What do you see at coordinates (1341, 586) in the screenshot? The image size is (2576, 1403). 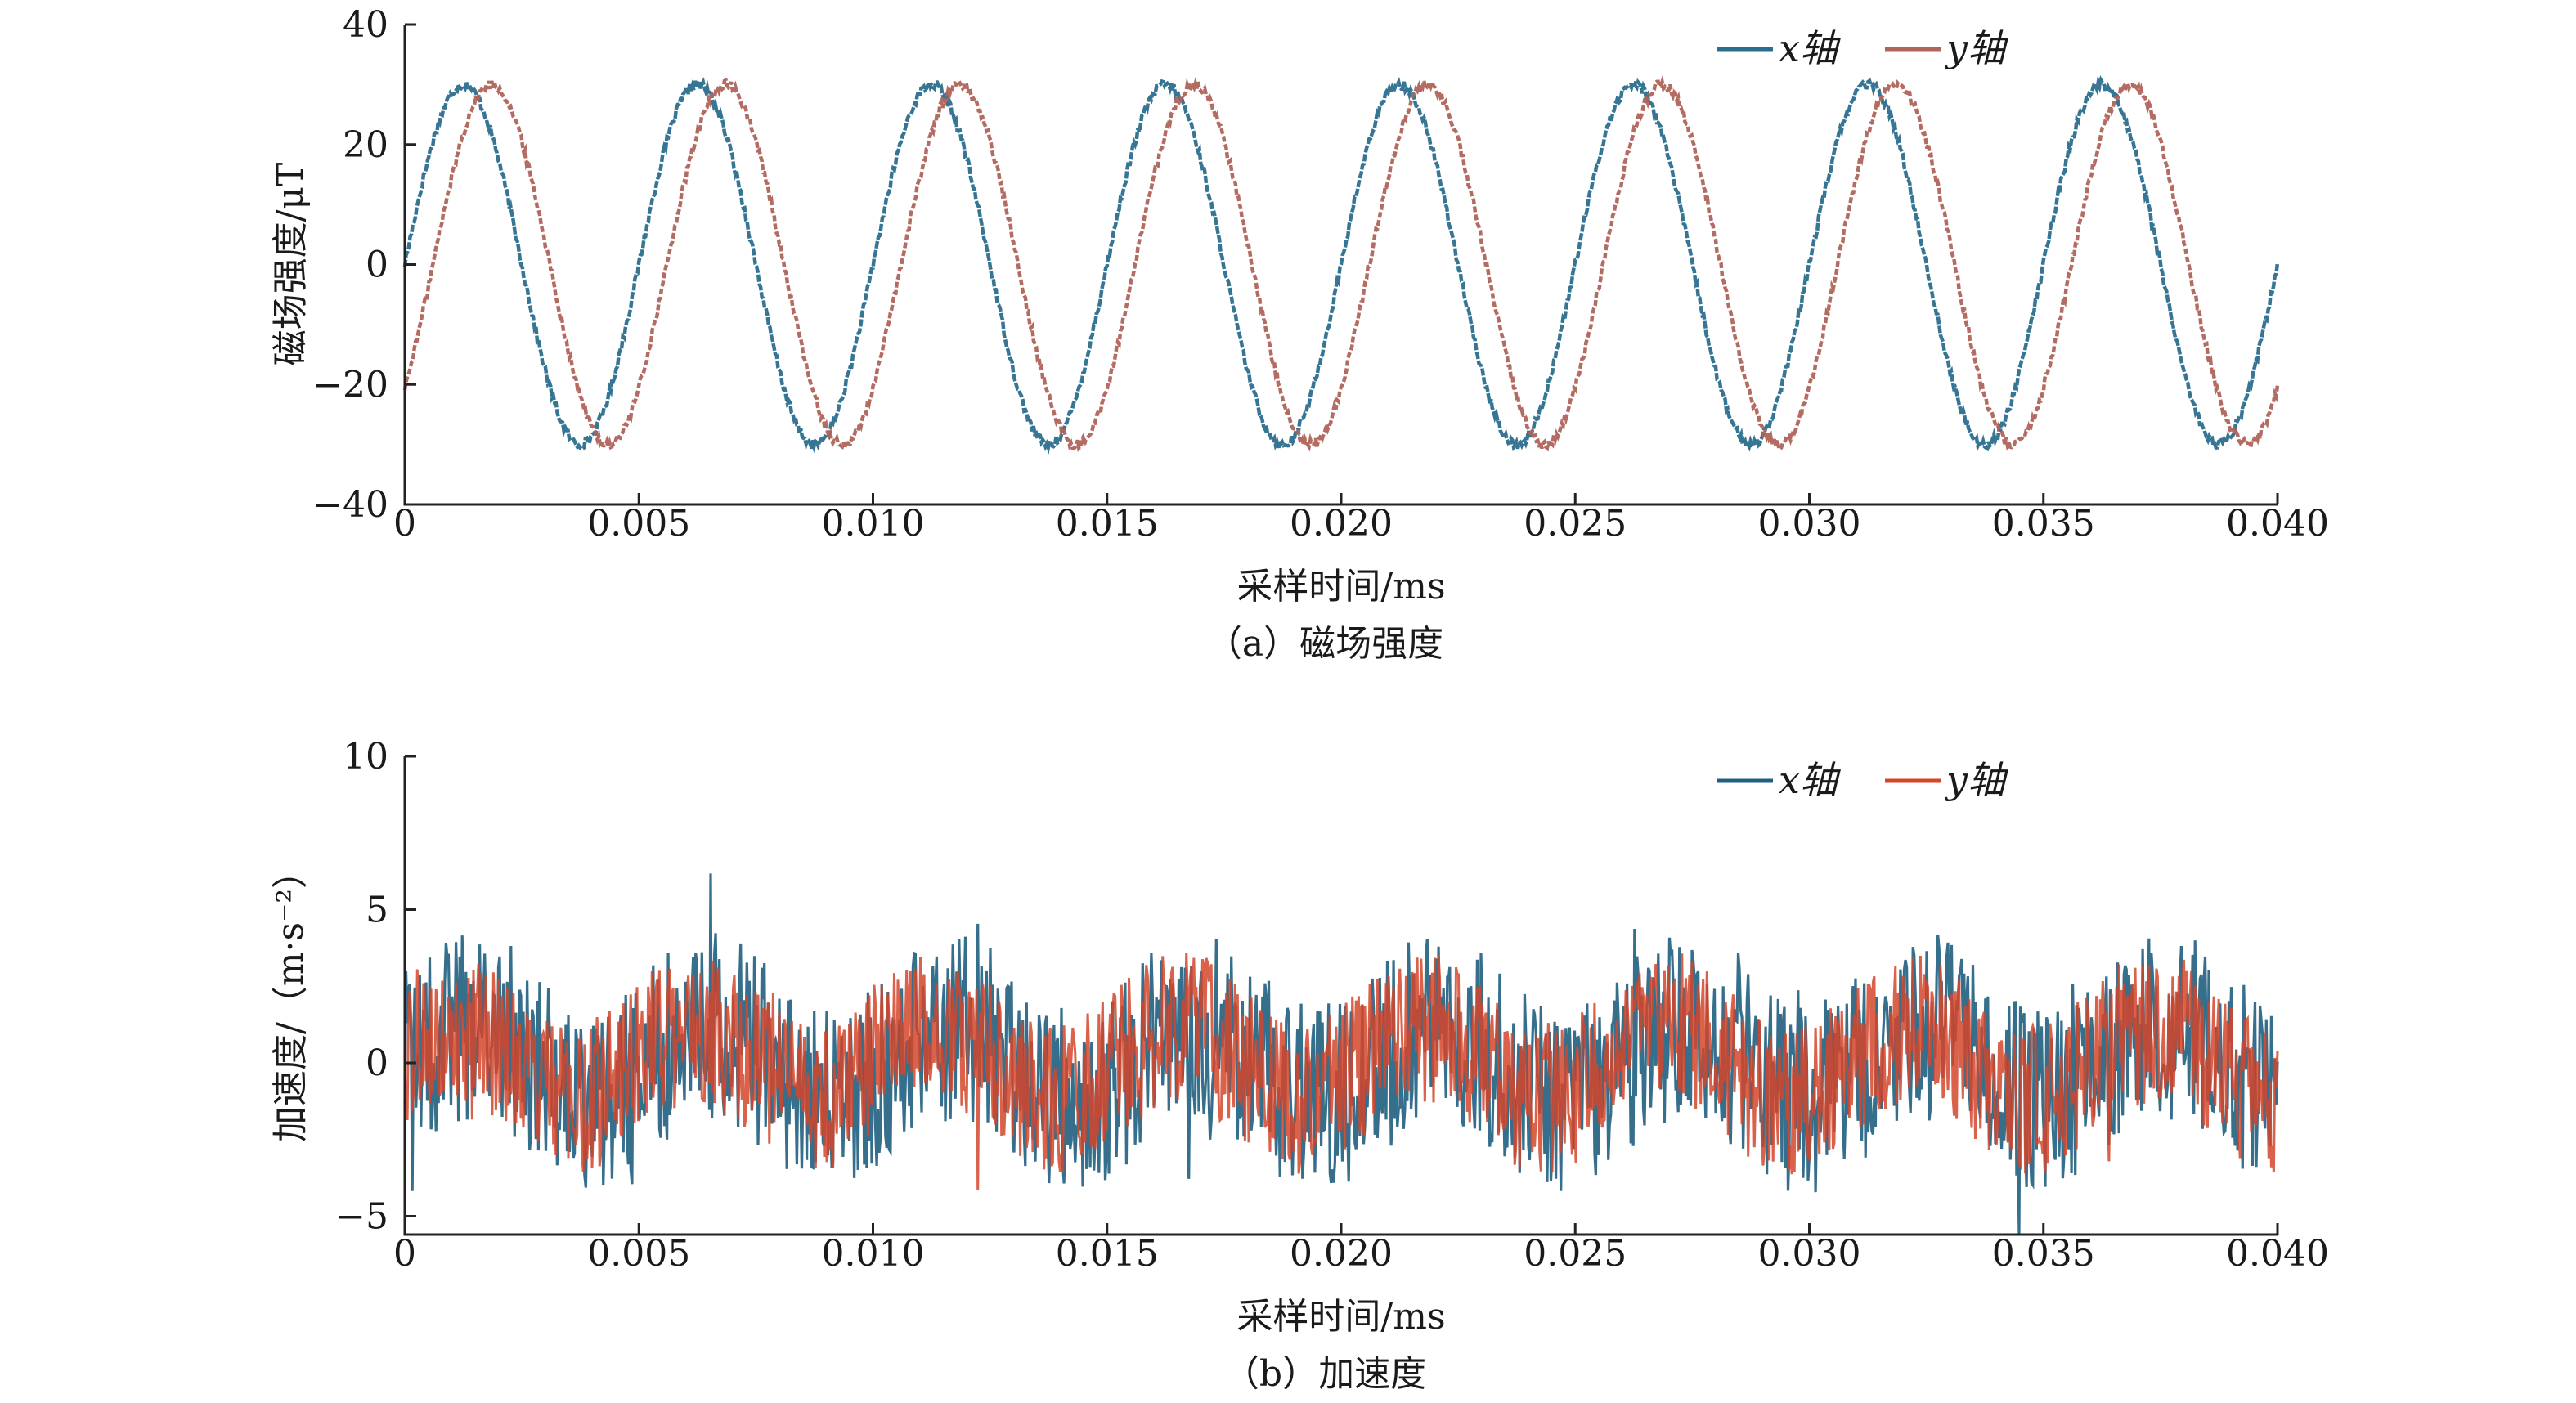 I see `magnetic-x-axis-title: 采样时间/ms` at bounding box center [1341, 586].